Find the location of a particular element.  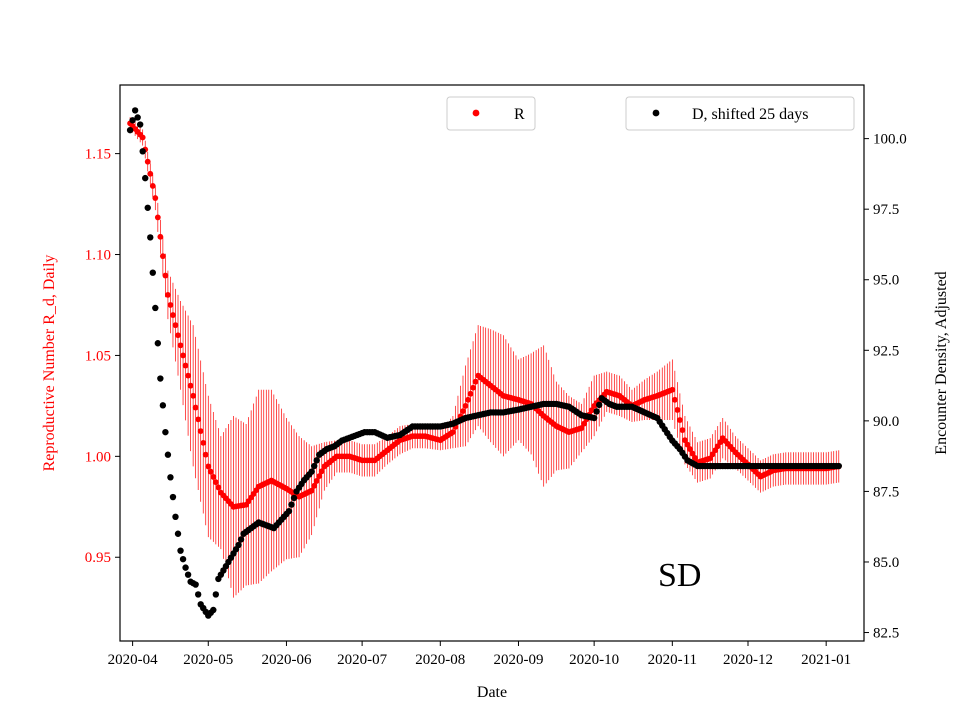

legend-d: D, shifted 25 days is located at coordinates (740, 113).